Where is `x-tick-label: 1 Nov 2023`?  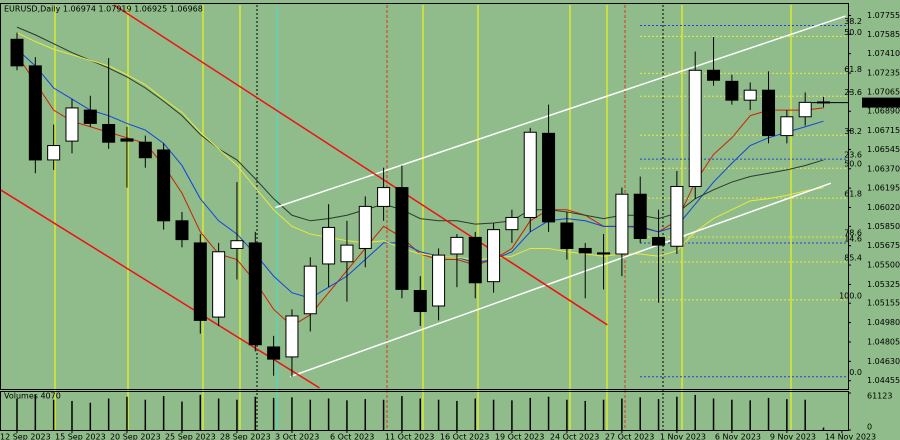
x-tick-label: 1 Nov 2023 is located at coordinates (683, 436).